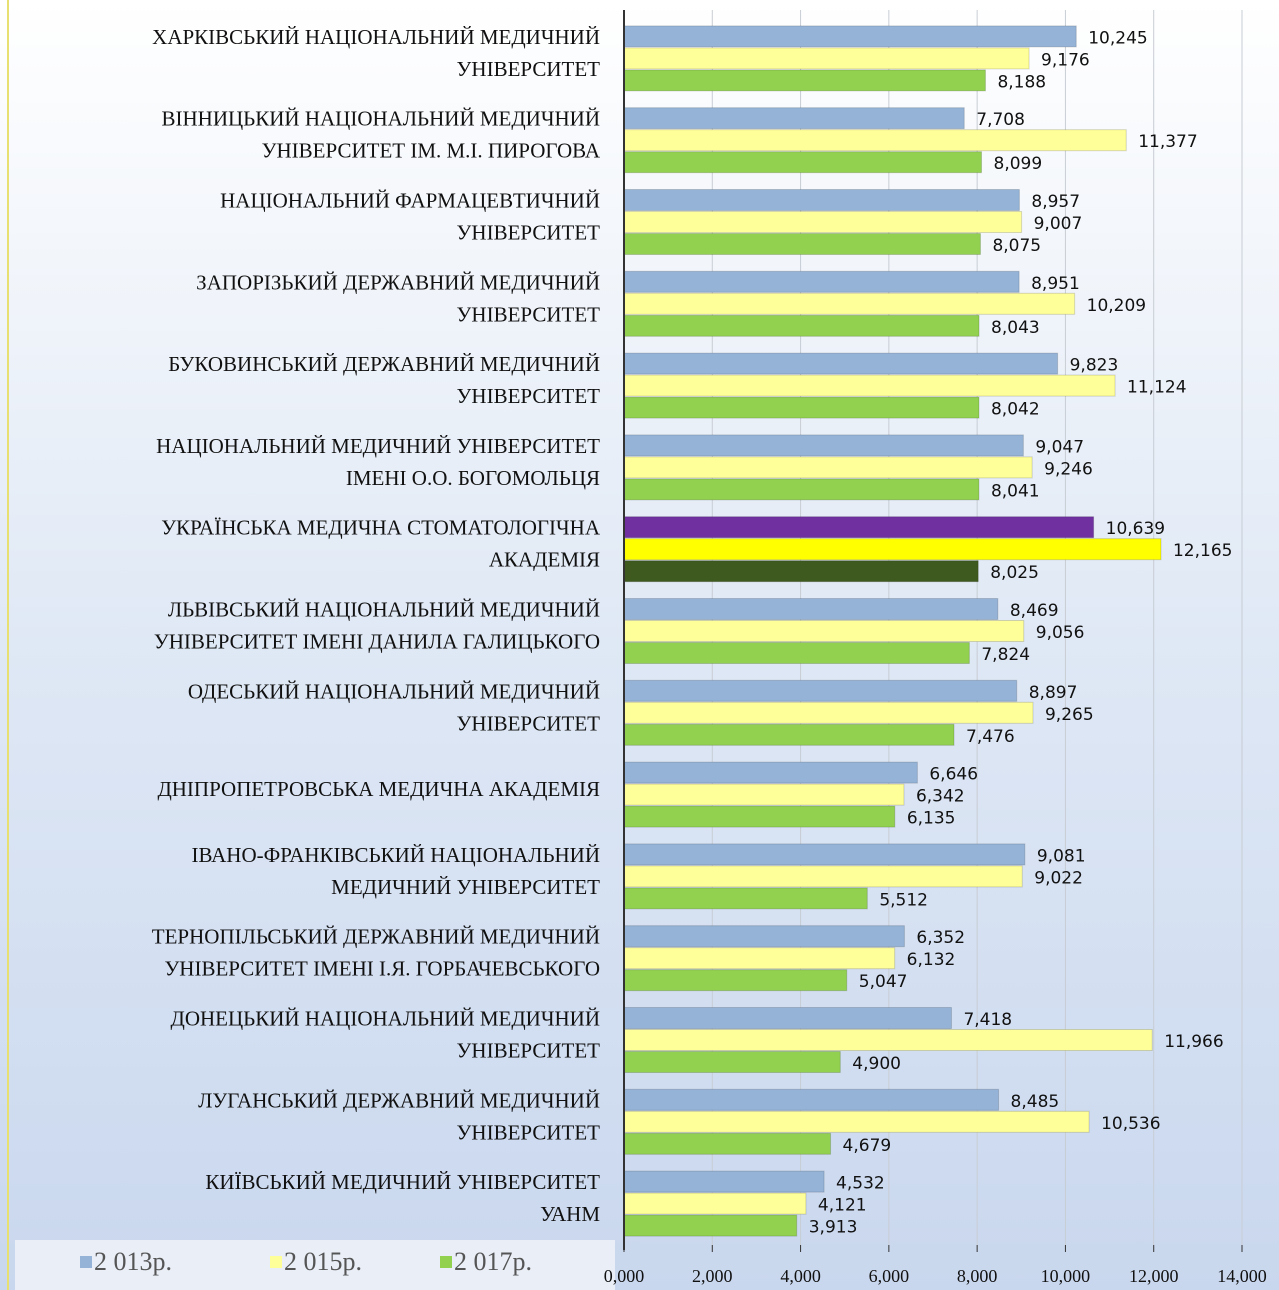 The height and width of the screenshot is (1290, 1279). Describe the element at coordinates (1021, 82) in the screenshot. I see `value-label: 8,188` at that location.